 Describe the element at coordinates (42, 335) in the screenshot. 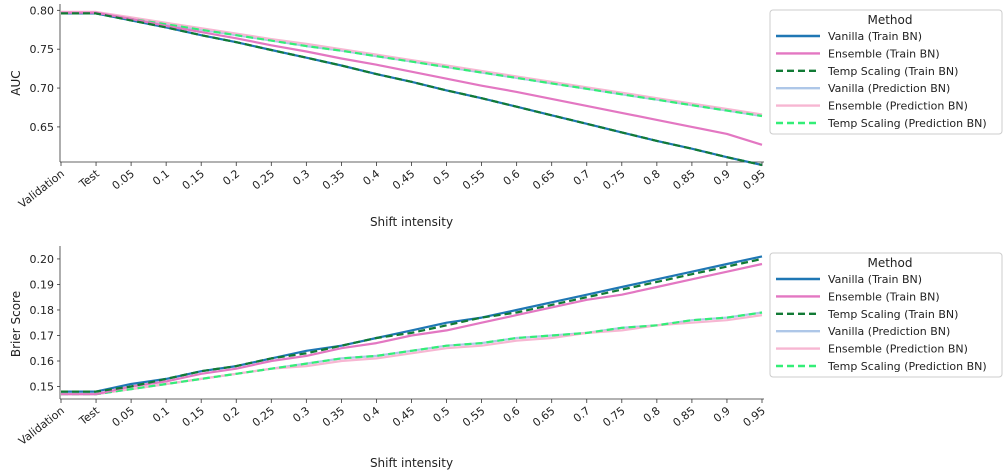

I see `y-tick-label: 0.17` at that location.